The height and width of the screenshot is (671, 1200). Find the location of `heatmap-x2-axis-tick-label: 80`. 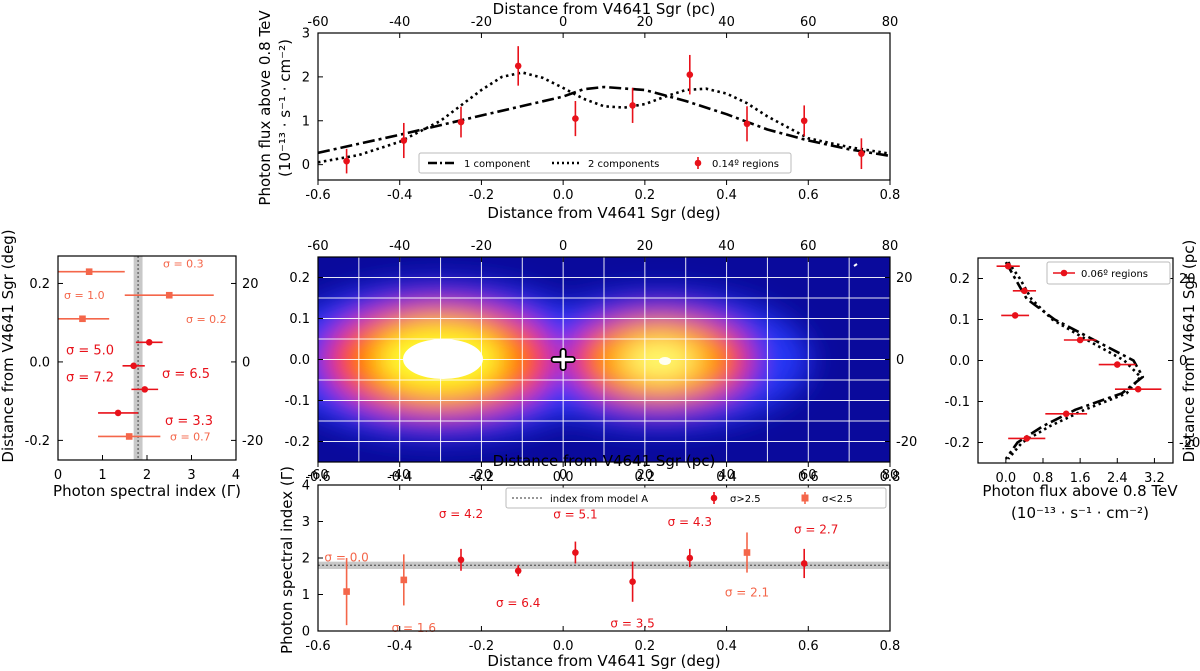

heatmap-x2-axis-tick-label: 80 is located at coordinates (890, 246).